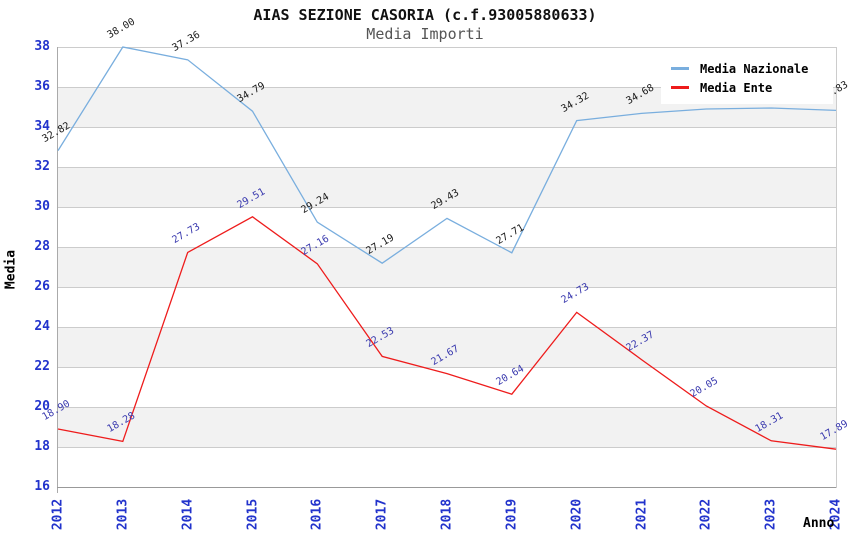 The image size is (850, 550). What do you see at coordinates (42, 86) in the screenshot?
I see `y-tick-label: 36` at bounding box center [42, 86].